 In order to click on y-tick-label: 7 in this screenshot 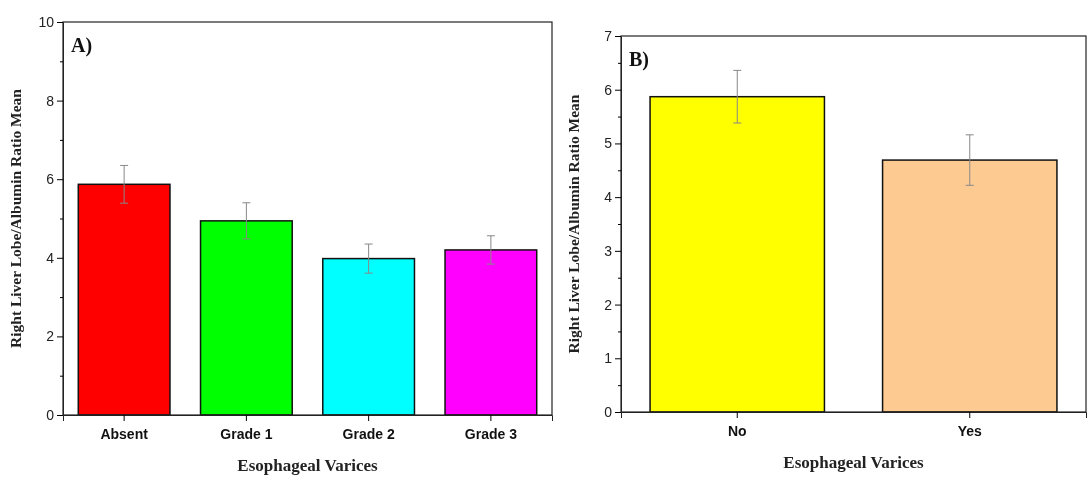, I will do `click(608, 35)`.